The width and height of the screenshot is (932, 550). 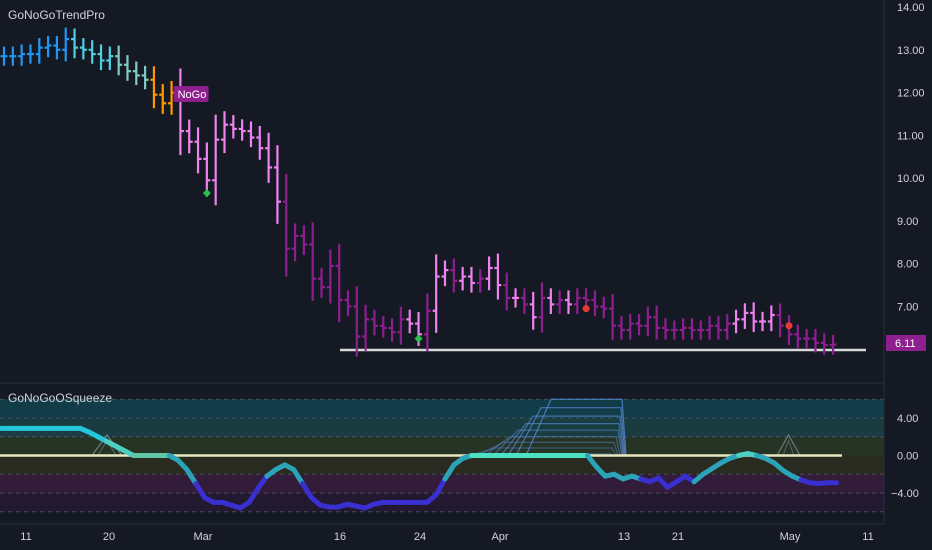 I want to click on time-axis-tick: Apr, so click(x=499, y=537).